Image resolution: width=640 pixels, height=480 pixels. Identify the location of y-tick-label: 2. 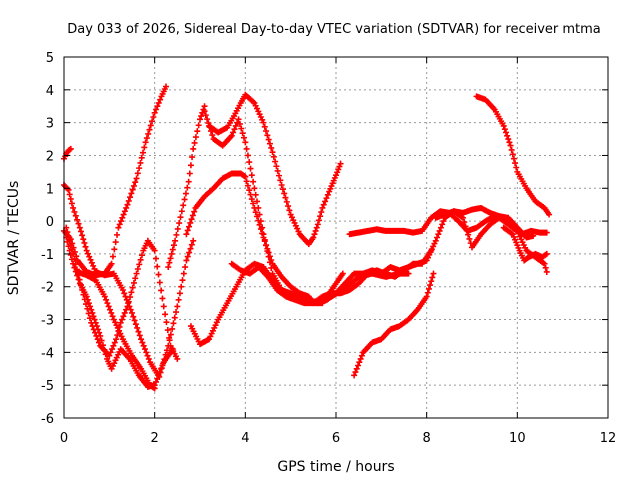
(50, 156).